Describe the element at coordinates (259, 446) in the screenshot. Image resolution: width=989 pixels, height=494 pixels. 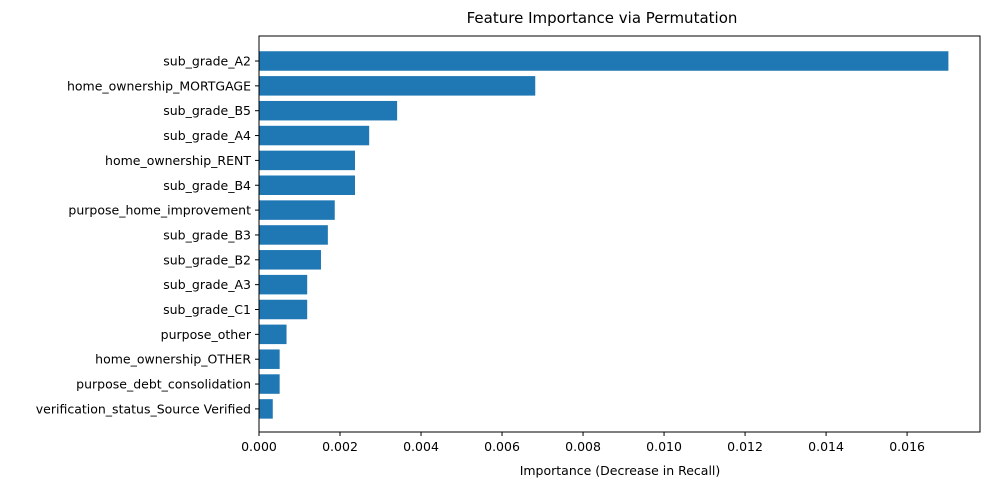
I see `x-tick-label: 0.000` at that location.